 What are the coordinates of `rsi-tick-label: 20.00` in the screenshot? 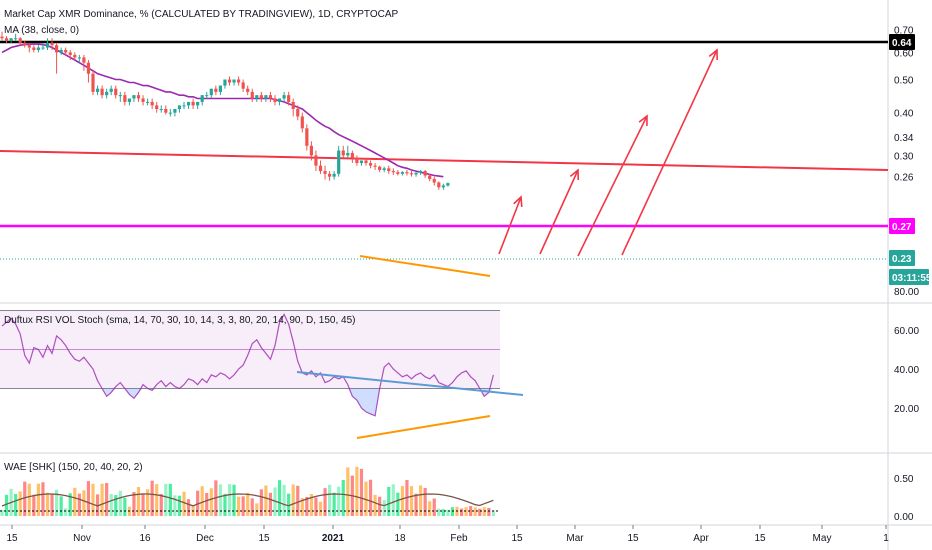 It's located at (906, 409).